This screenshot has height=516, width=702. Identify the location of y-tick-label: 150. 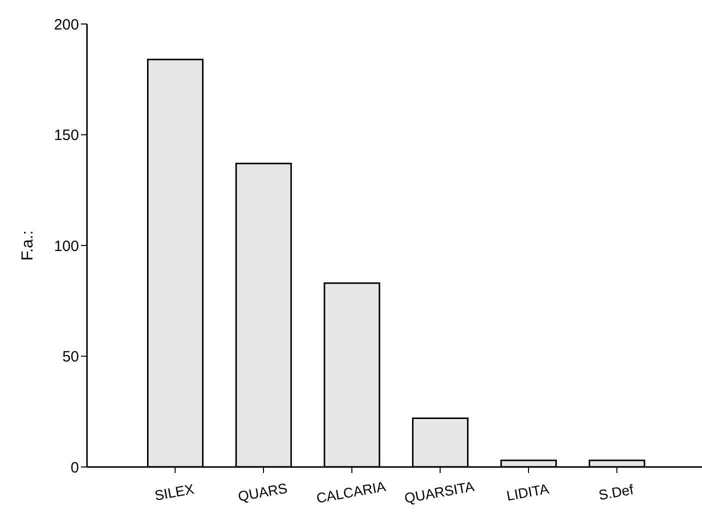
(66, 135).